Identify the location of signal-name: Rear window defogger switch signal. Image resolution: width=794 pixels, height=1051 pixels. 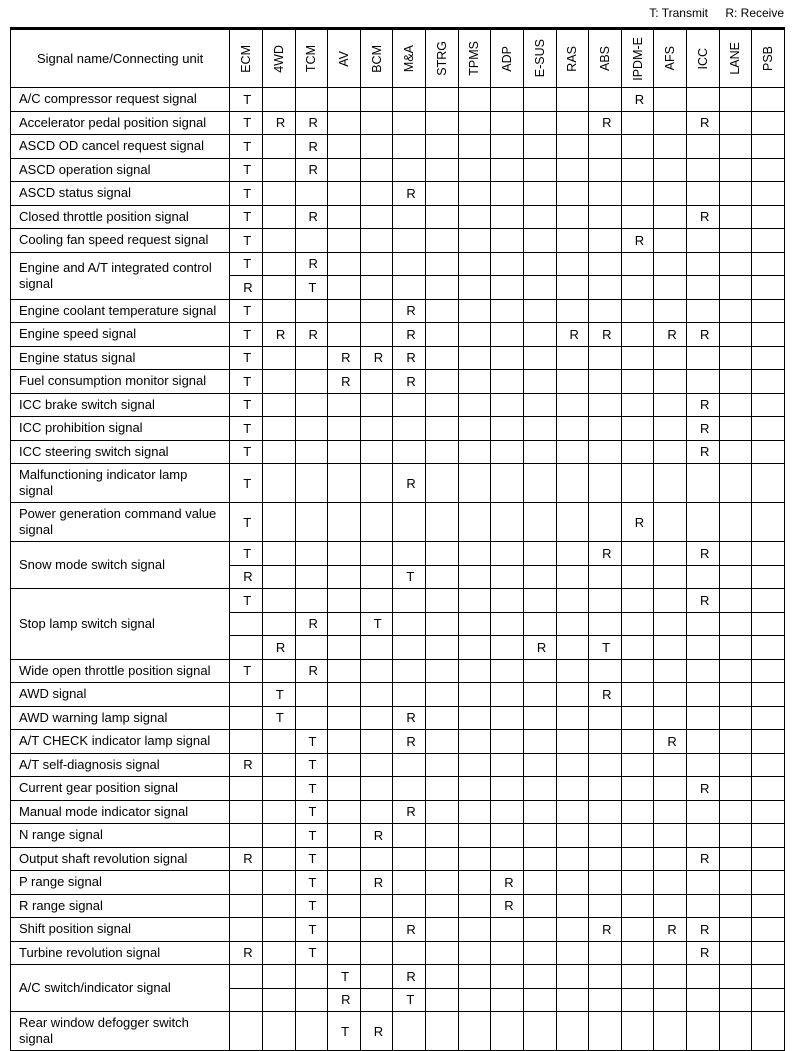
(120, 1031).